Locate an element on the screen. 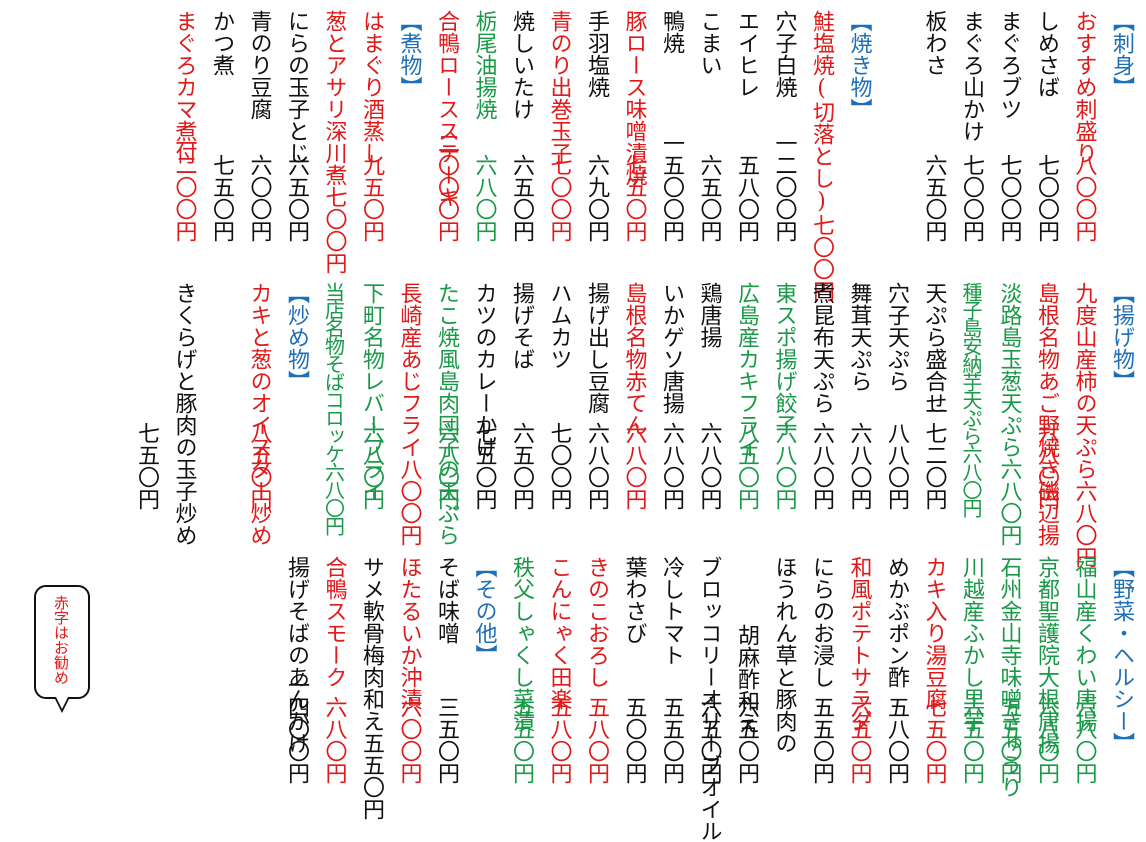 The height and width of the screenshot is (842, 1146). menu-item: 青のり豆腐 六〇〇円 is located at coordinates (259, 126).